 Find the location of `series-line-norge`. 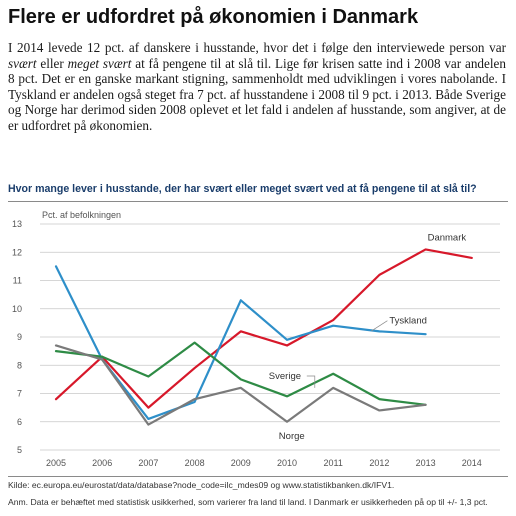

series-line-norge is located at coordinates (240, 385).